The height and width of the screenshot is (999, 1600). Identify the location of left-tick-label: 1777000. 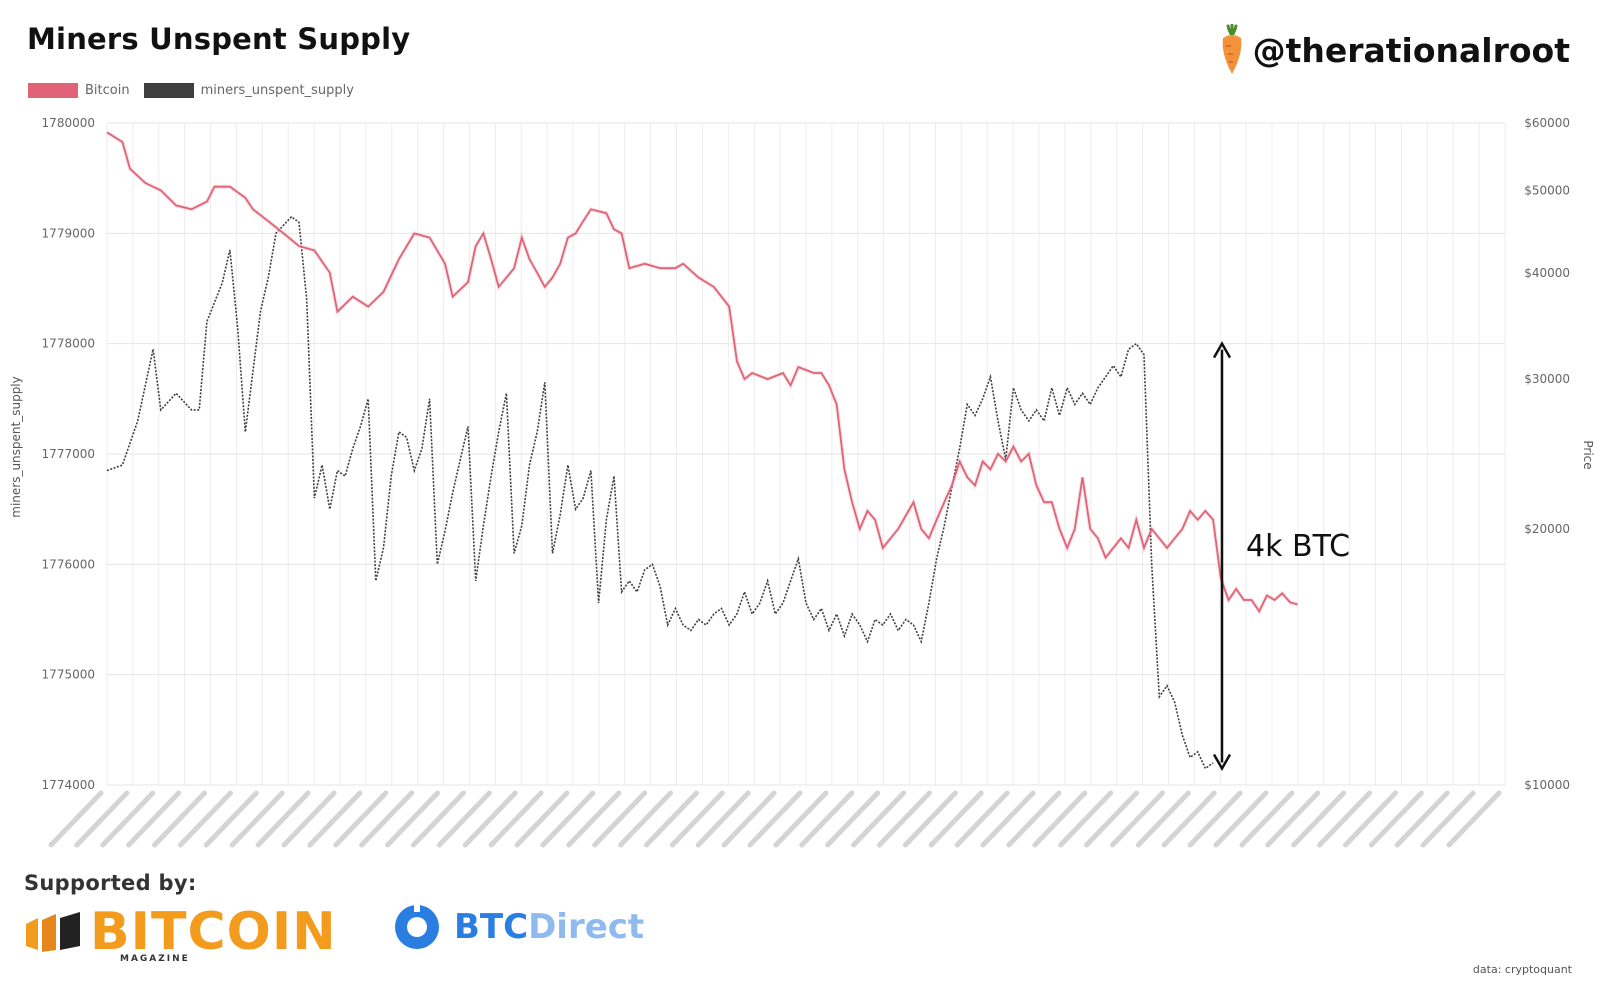
(68, 454).